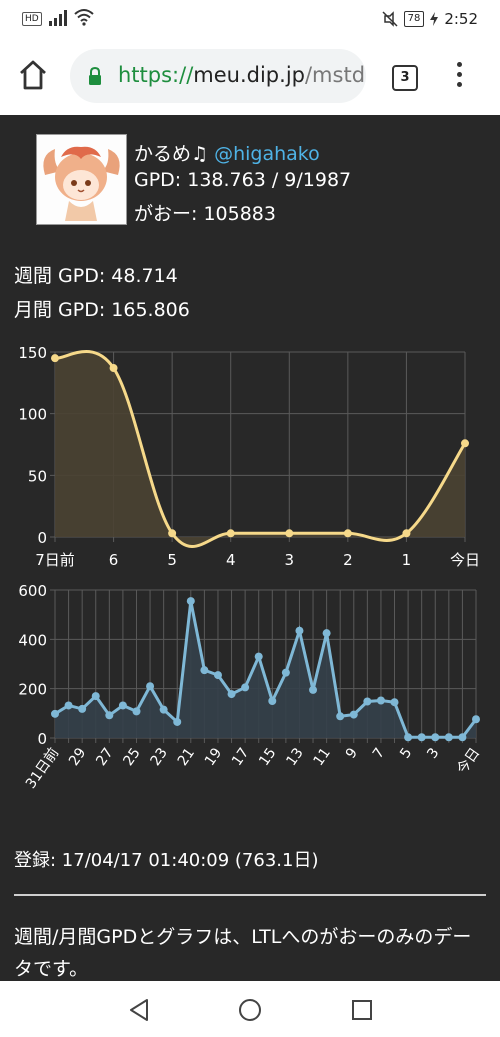 The height and width of the screenshot is (1037, 500). Describe the element at coordinates (159, 757) in the screenshot. I see `x-tick-label: 23` at that location.